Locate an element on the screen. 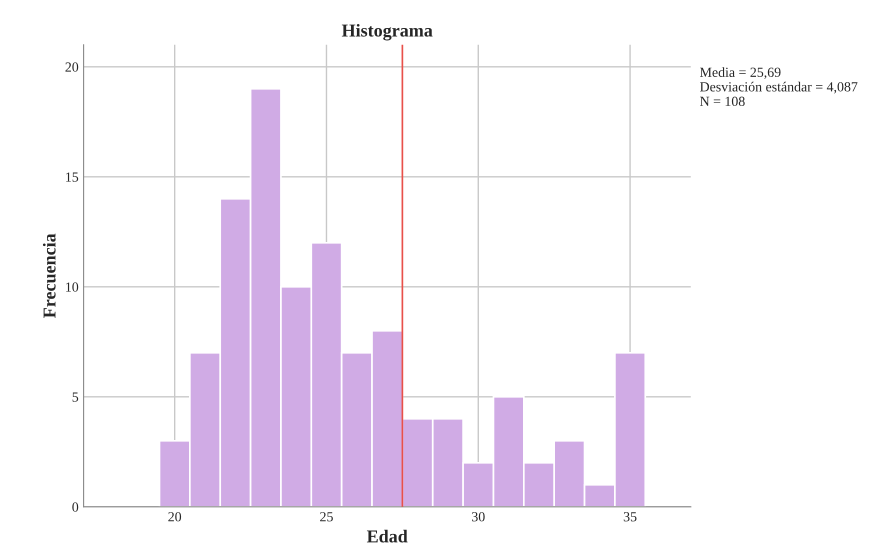  y-tick-label: 0 is located at coordinates (75, 507).